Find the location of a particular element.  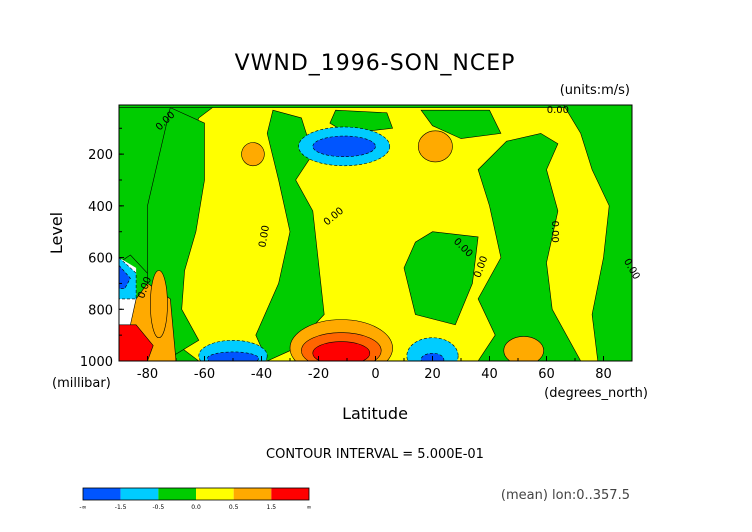

region-orange-upper is located at coordinates (435, 146).